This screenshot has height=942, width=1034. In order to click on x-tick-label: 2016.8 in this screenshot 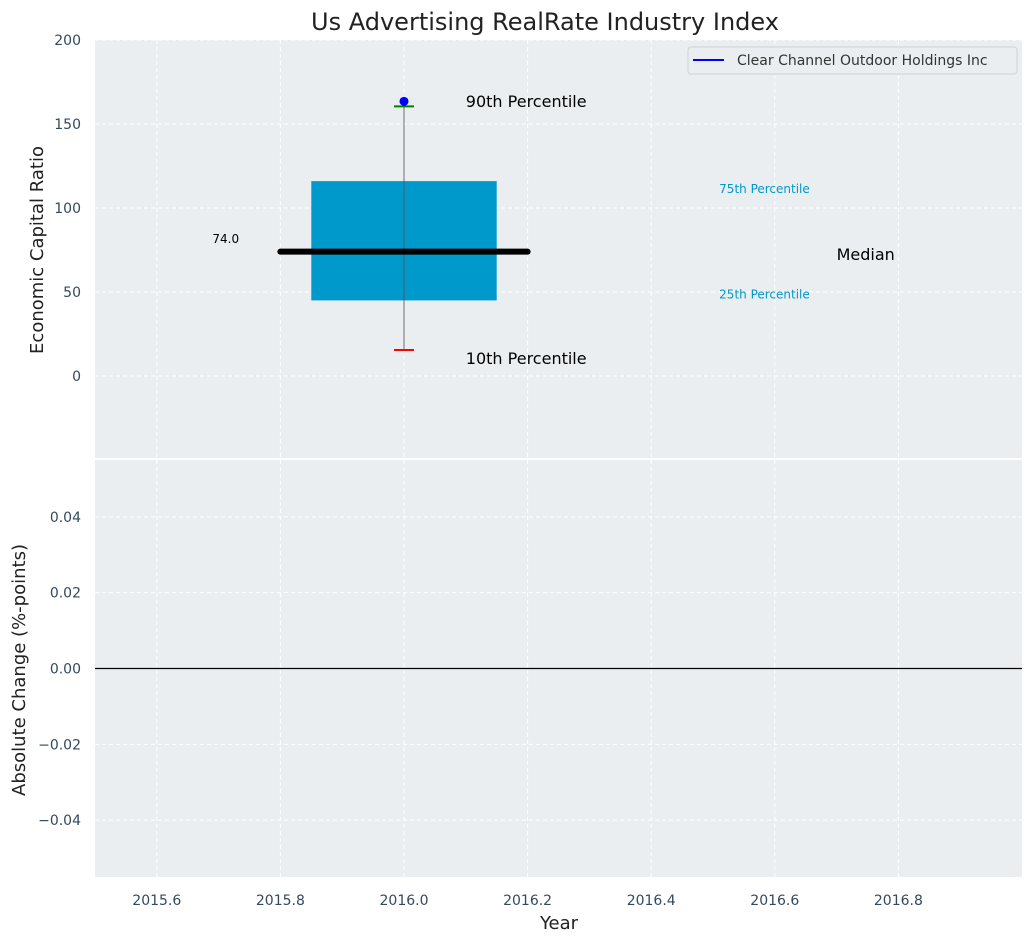, I will do `click(898, 901)`.